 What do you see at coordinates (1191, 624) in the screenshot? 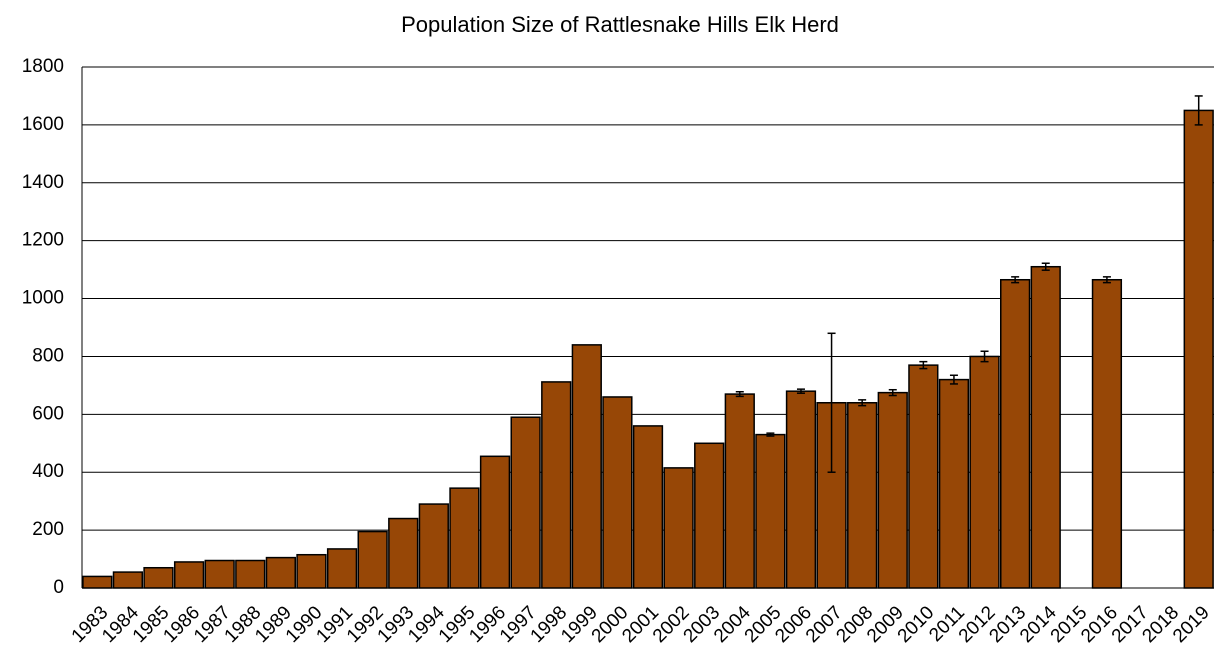
I see `x-tick-label: 2019` at bounding box center [1191, 624].